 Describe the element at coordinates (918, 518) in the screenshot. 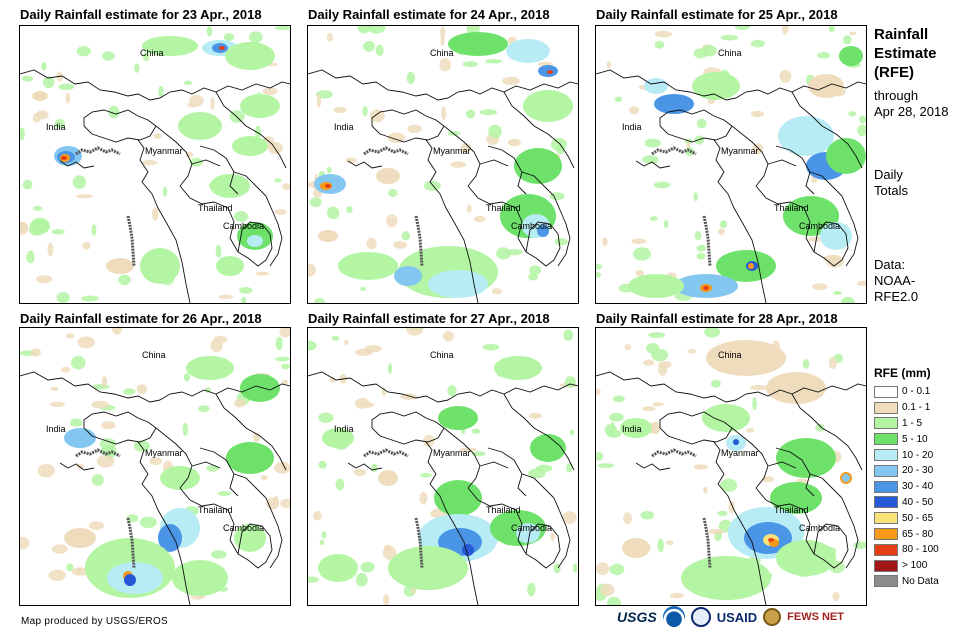

I see `legend-label: 50 - 65` at that location.